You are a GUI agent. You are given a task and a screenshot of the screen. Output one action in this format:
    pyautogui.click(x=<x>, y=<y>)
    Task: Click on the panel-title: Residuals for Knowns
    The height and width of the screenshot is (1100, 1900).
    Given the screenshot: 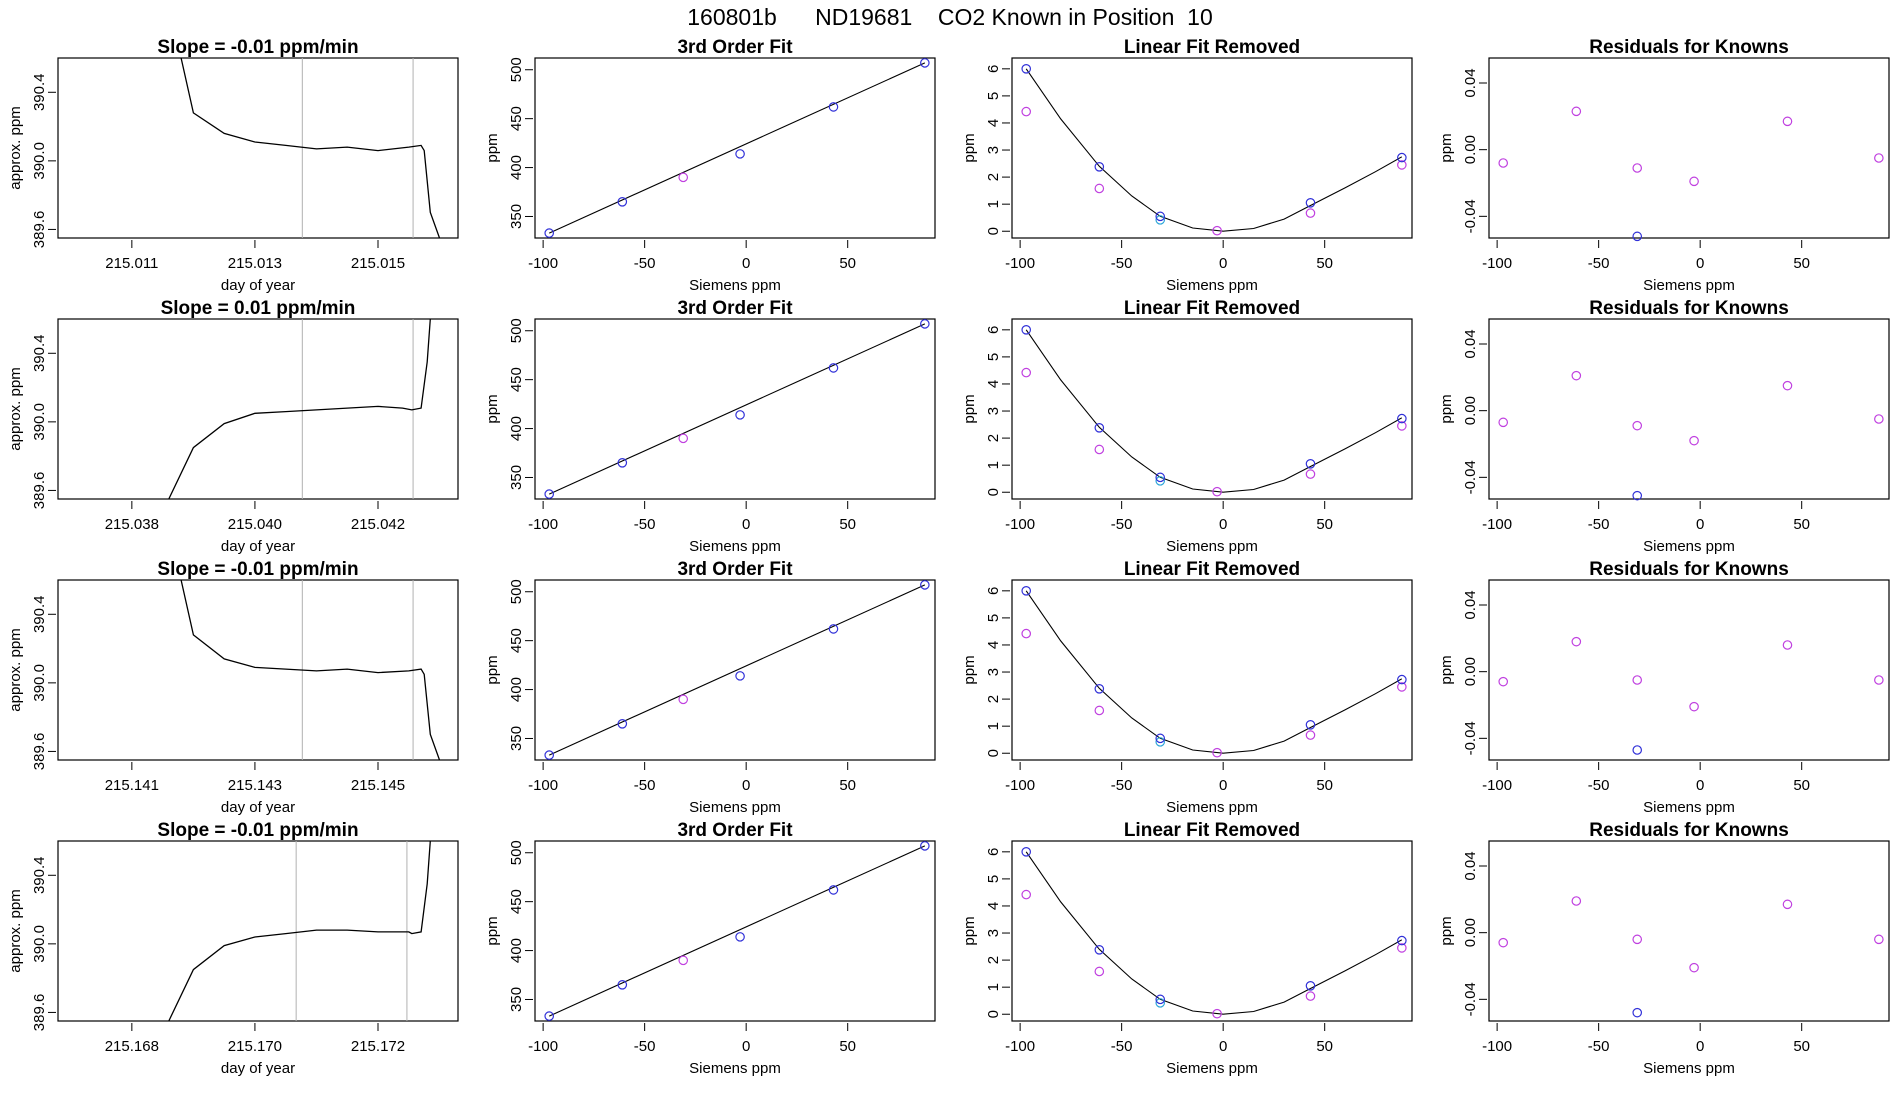 What is the action you would take?
    pyautogui.click(x=1689, y=830)
    